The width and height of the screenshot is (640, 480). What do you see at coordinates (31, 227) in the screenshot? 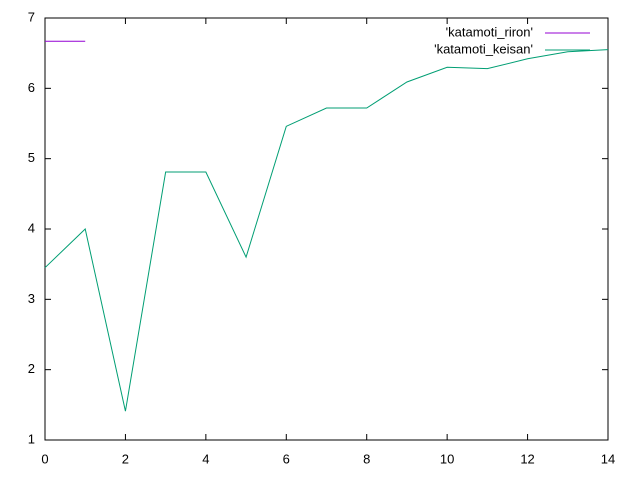
I see `y-tick-label: 4` at bounding box center [31, 227].